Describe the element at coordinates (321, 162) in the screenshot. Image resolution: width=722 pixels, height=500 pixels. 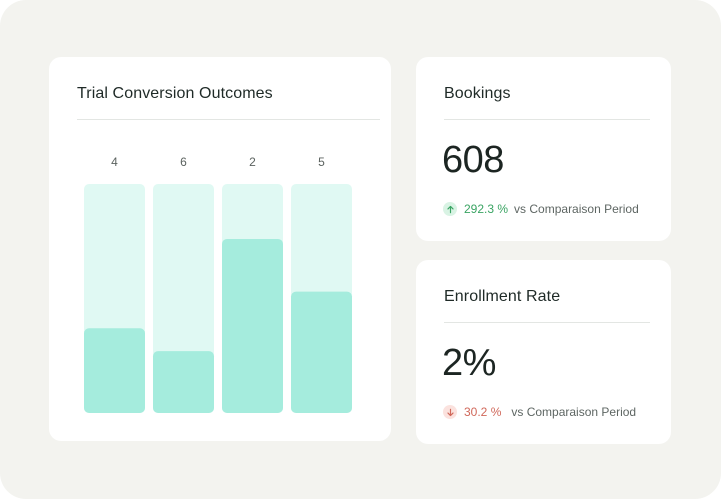
I see `bar-value-label: 5` at that location.